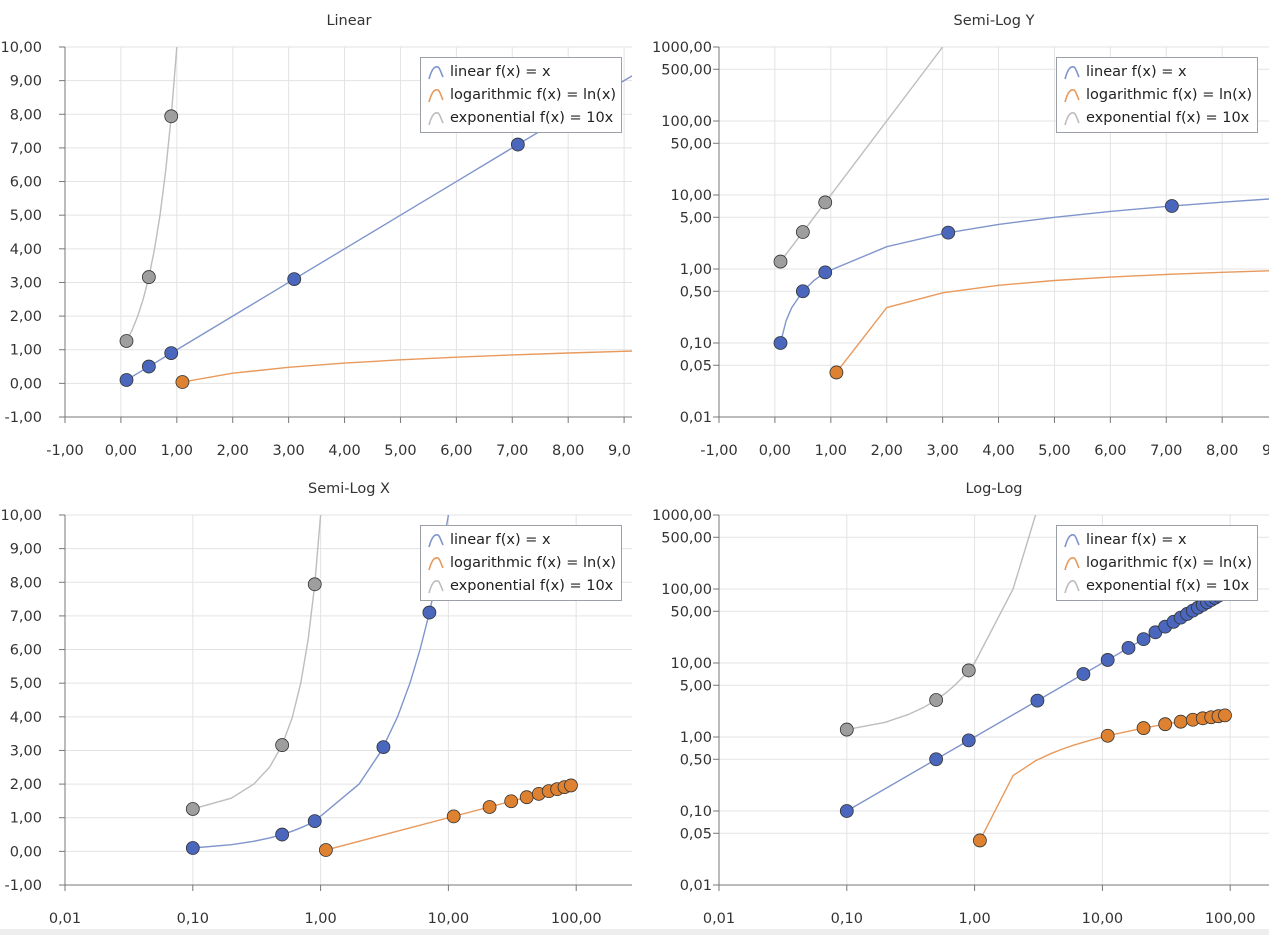 The height and width of the screenshot is (935, 1269). I want to click on y-tick-label: 7,00, so click(26, 617).